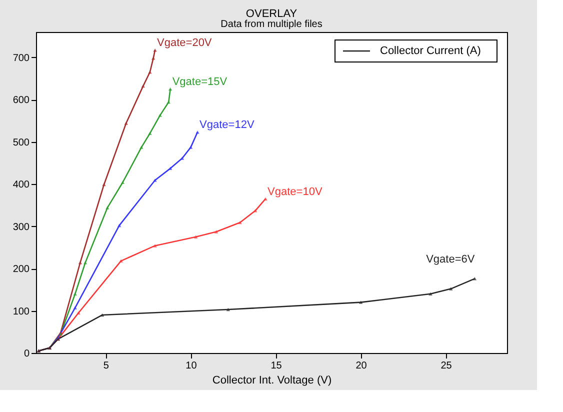 This screenshot has height=412, width=563. I want to click on x-tick-label: 20, so click(362, 366).